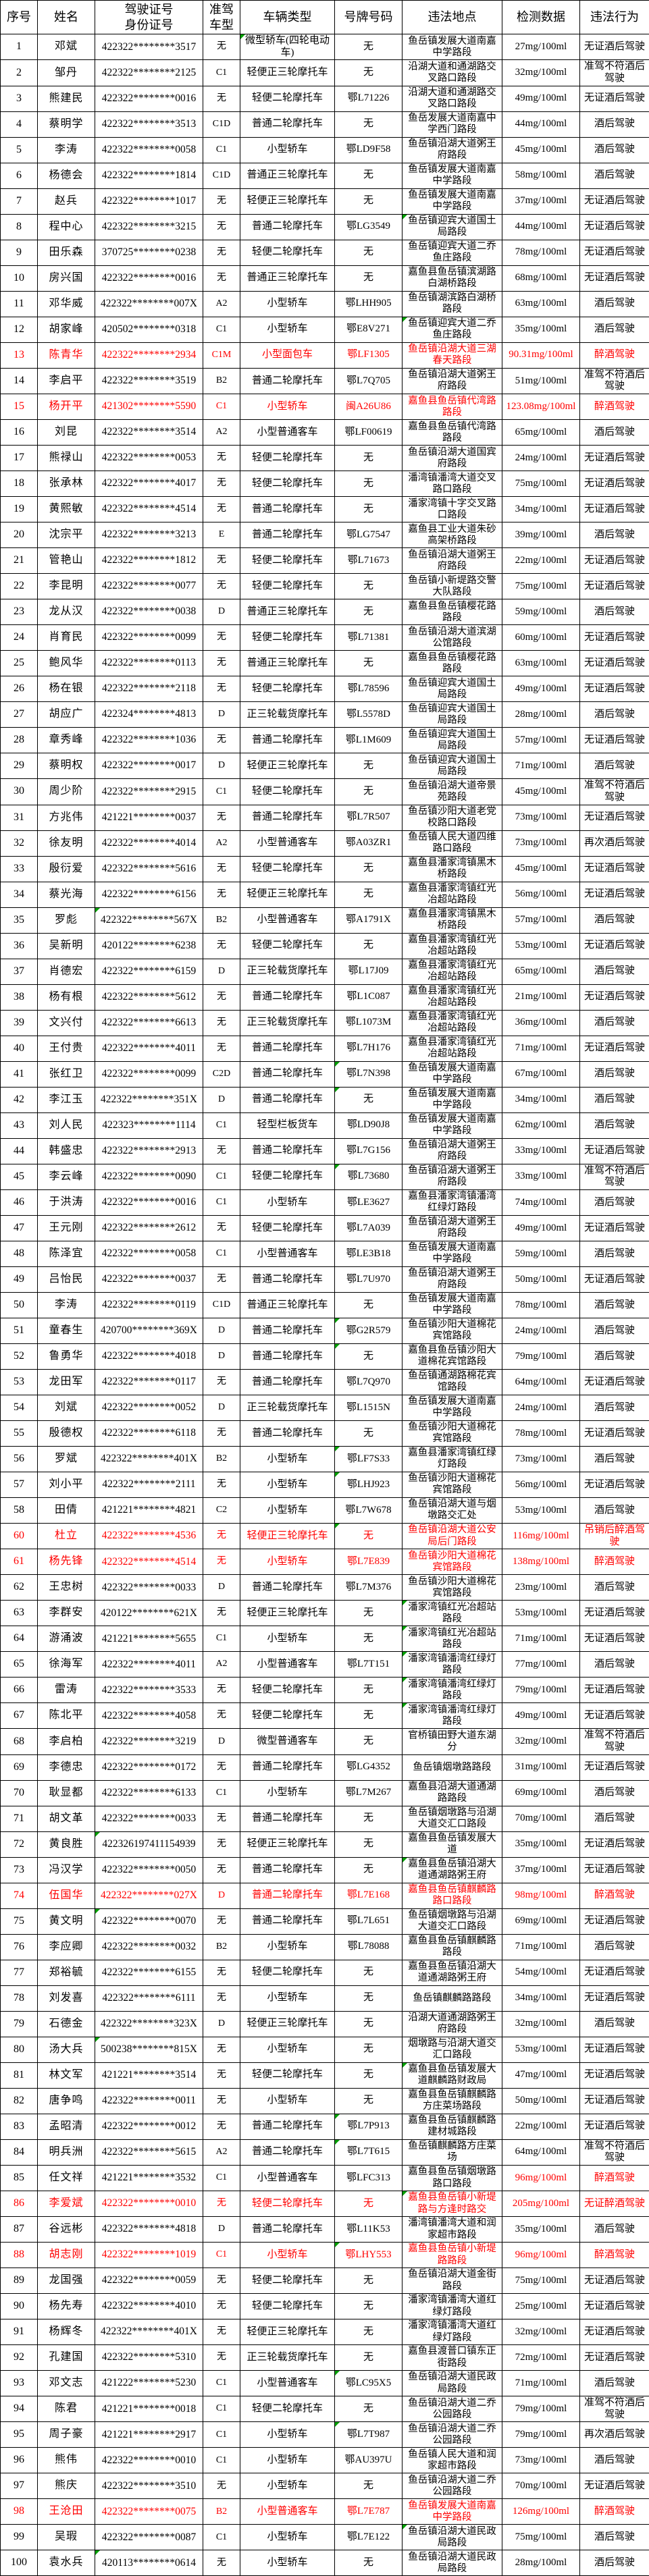  Describe the element at coordinates (452, 1947) in the screenshot. I see `cell-location: 嘉鱼县鱼岳镇麒麟路路段` at that location.